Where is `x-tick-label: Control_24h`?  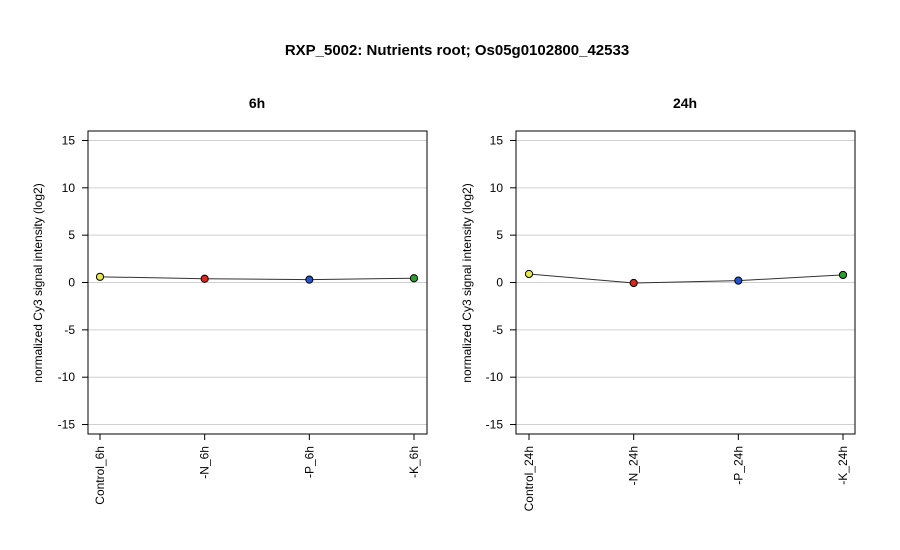 x-tick-label: Control_24h is located at coordinates (529, 478).